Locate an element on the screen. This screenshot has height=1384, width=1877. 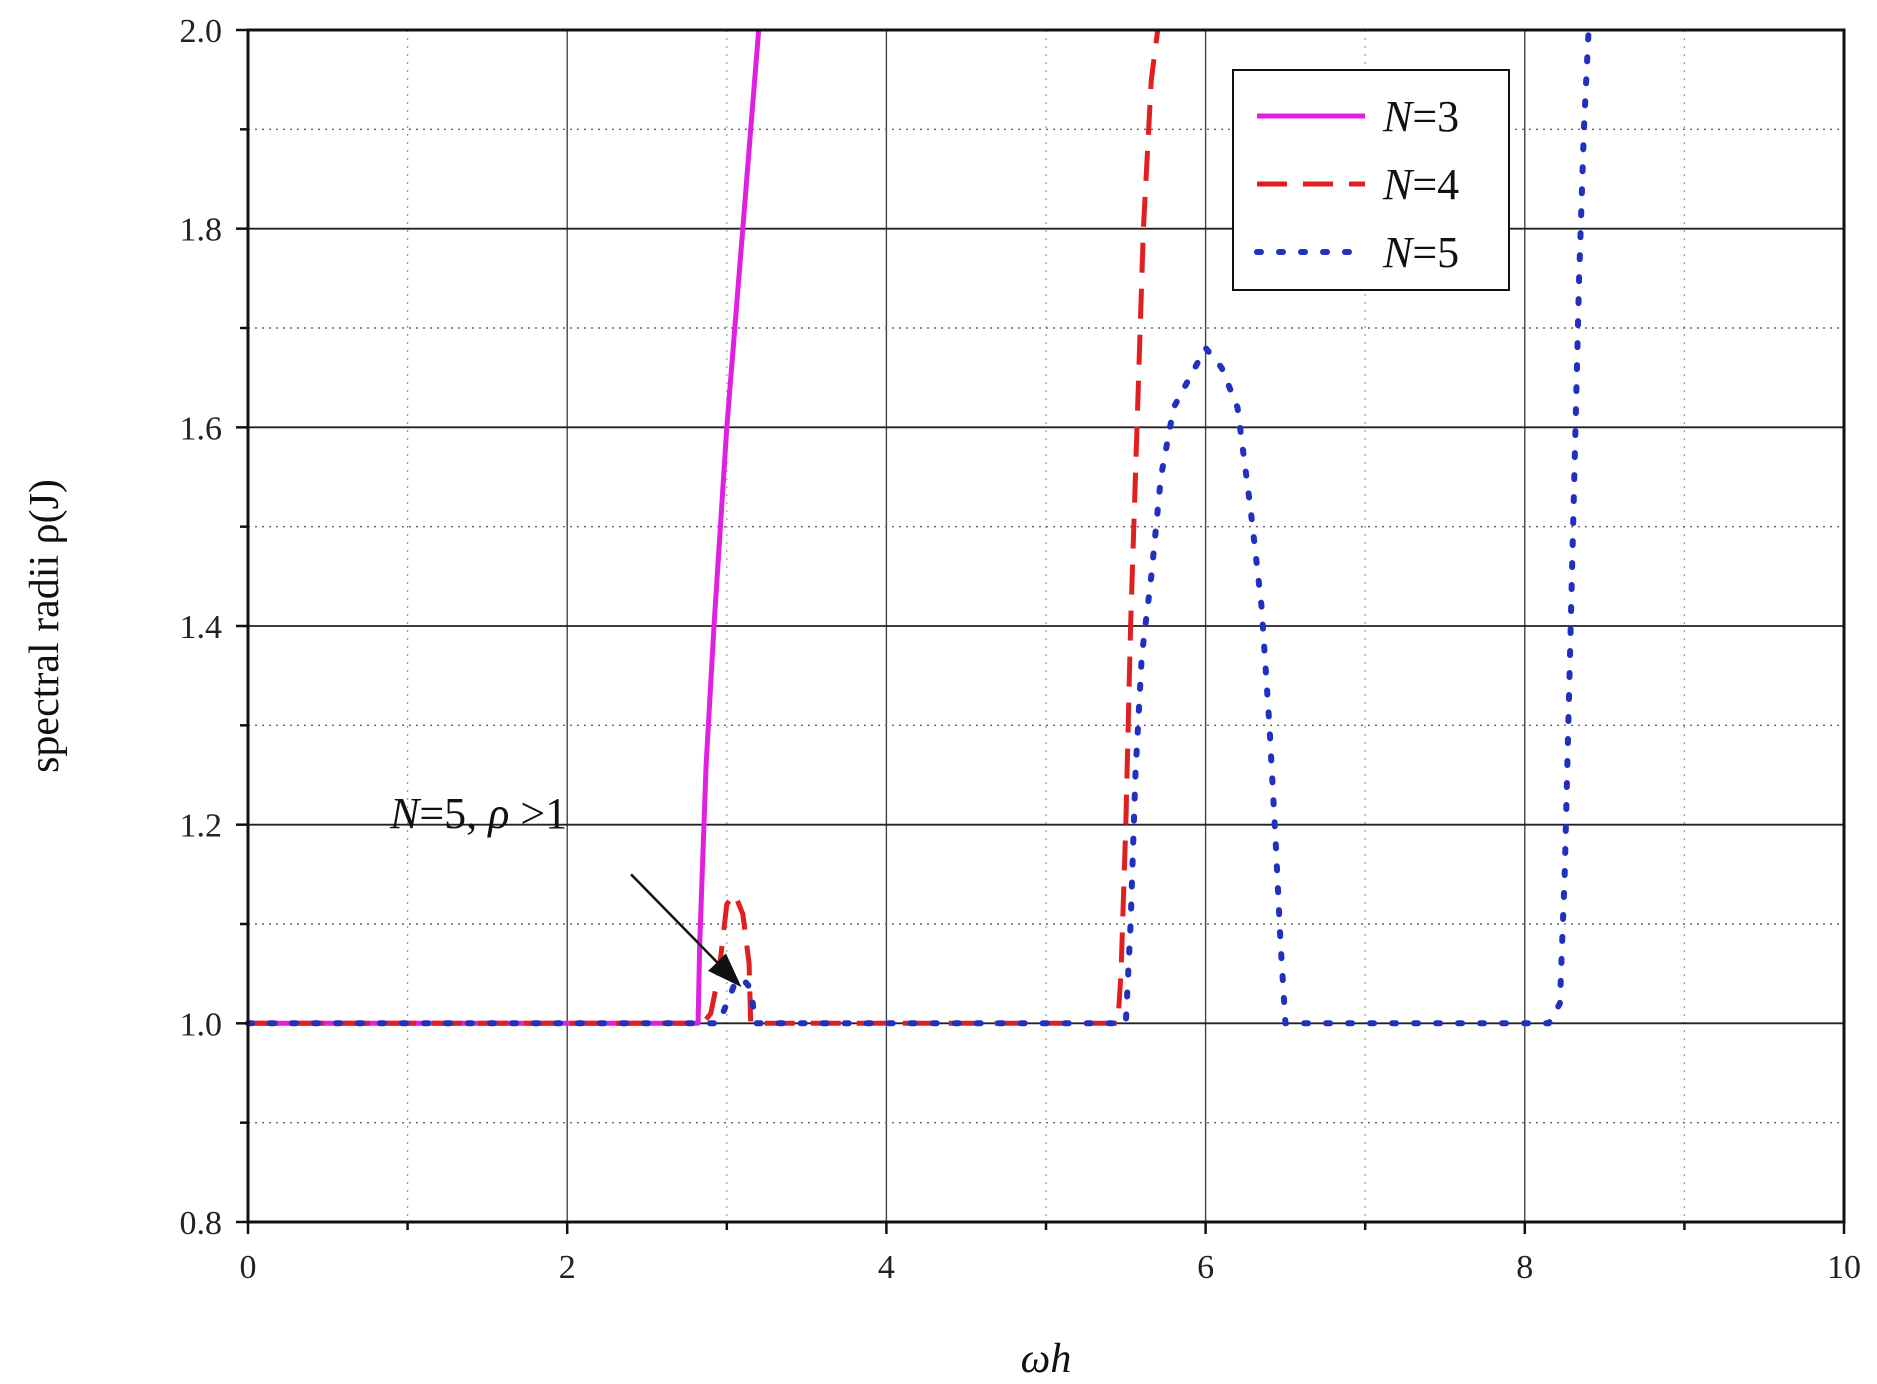
x-tick-label: 6 is located at coordinates (1205, 1267).